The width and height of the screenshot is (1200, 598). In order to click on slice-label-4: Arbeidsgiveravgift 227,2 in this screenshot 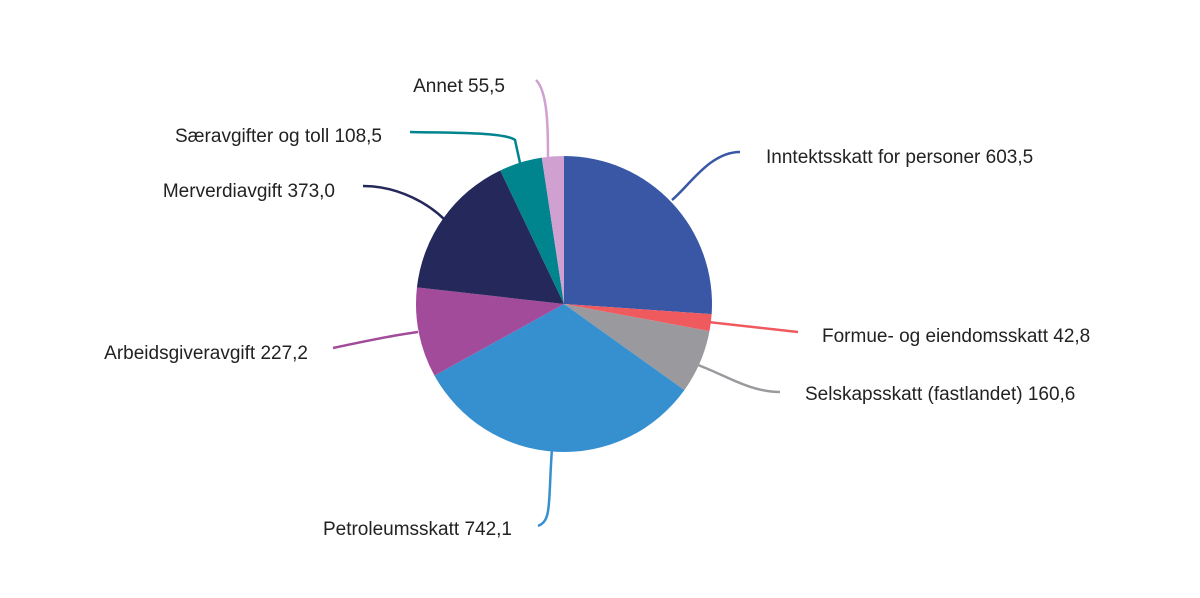, I will do `click(206, 353)`.